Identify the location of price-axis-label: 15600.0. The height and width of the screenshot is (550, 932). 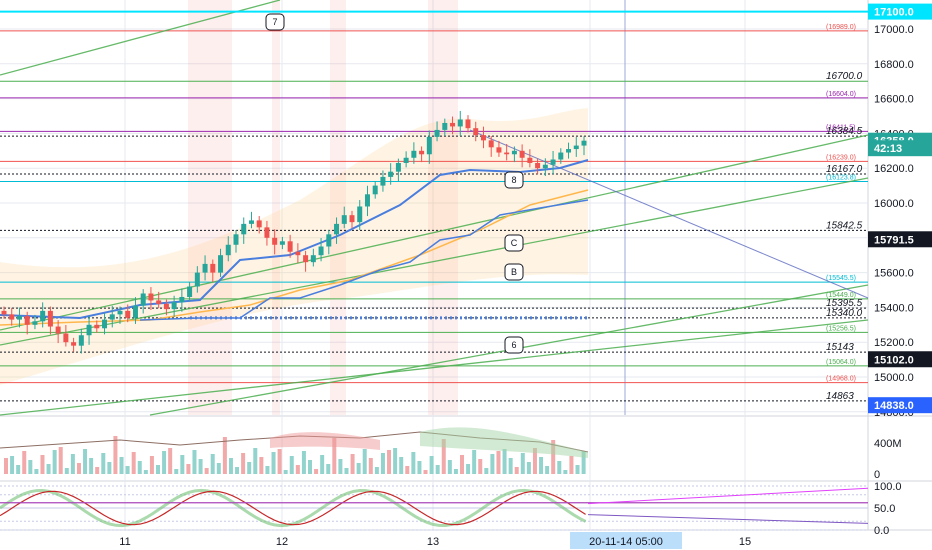
(894, 274).